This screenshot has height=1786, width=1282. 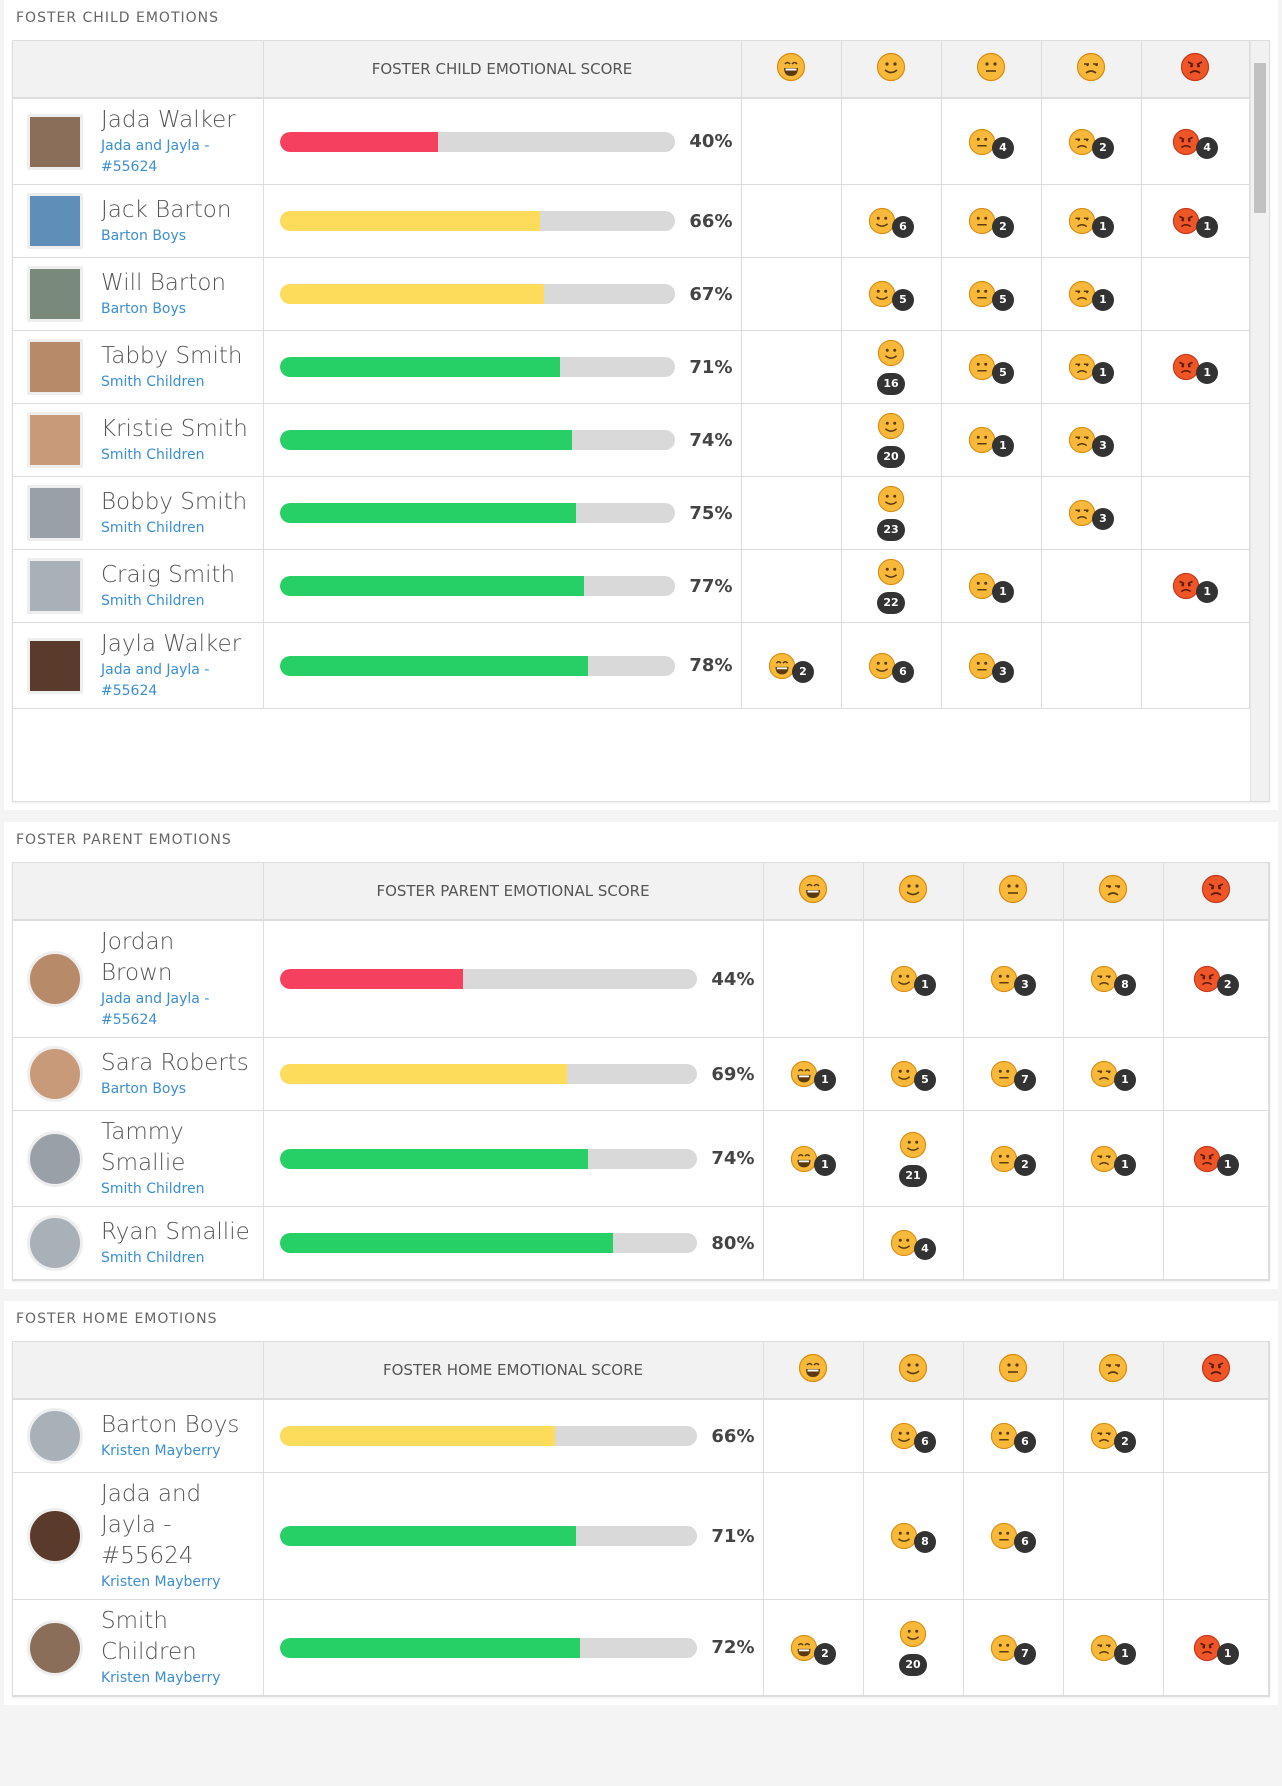 I want to click on name-cell: Kristie Smith Smith Children, so click(x=138, y=440).